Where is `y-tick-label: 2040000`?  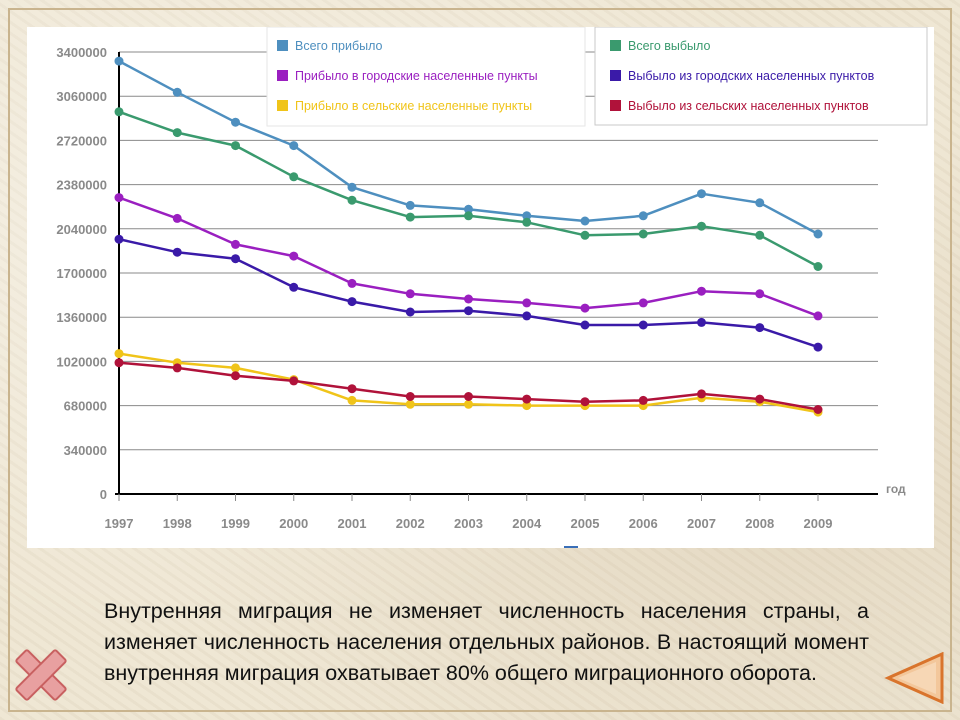 y-tick-label: 2040000 is located at coordinates (81, 229).